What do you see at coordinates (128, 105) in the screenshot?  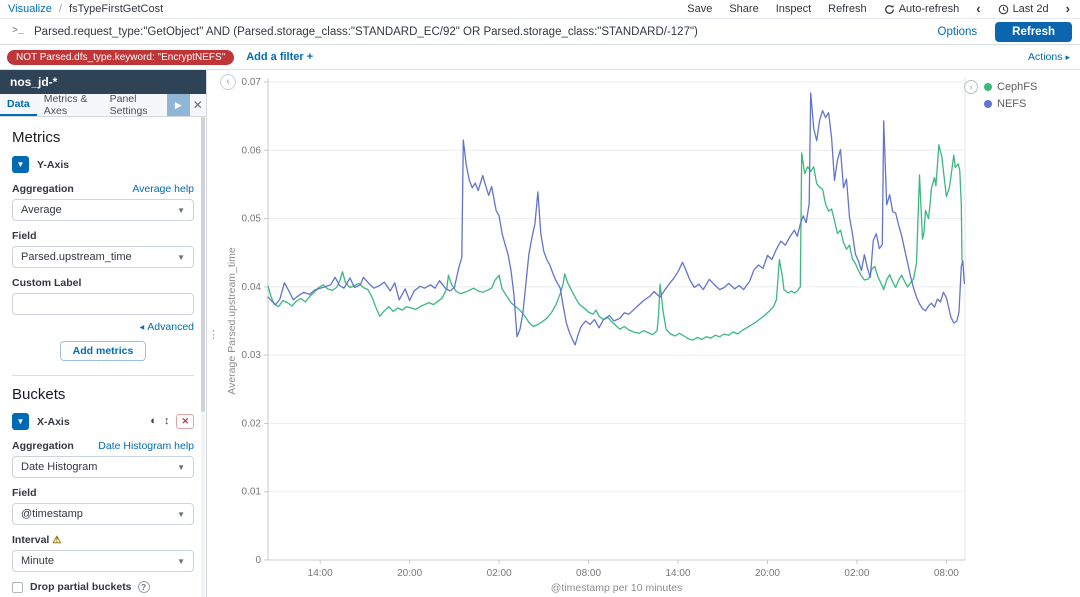 I see `tab-panel-settings: Panel Settings` at bounding box center [128, 105].